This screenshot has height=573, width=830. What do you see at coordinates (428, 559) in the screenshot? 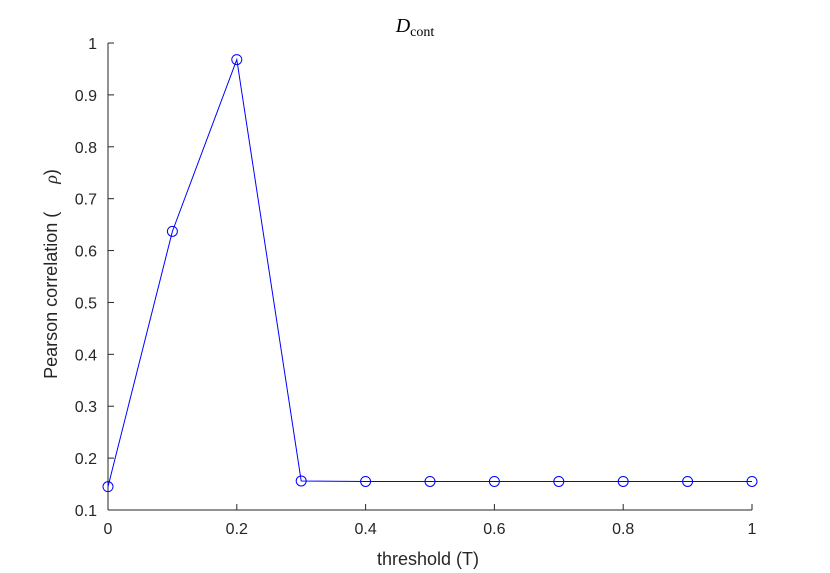
I see `x-axis-label: threshold (T)` at bounding box center [428, 559].